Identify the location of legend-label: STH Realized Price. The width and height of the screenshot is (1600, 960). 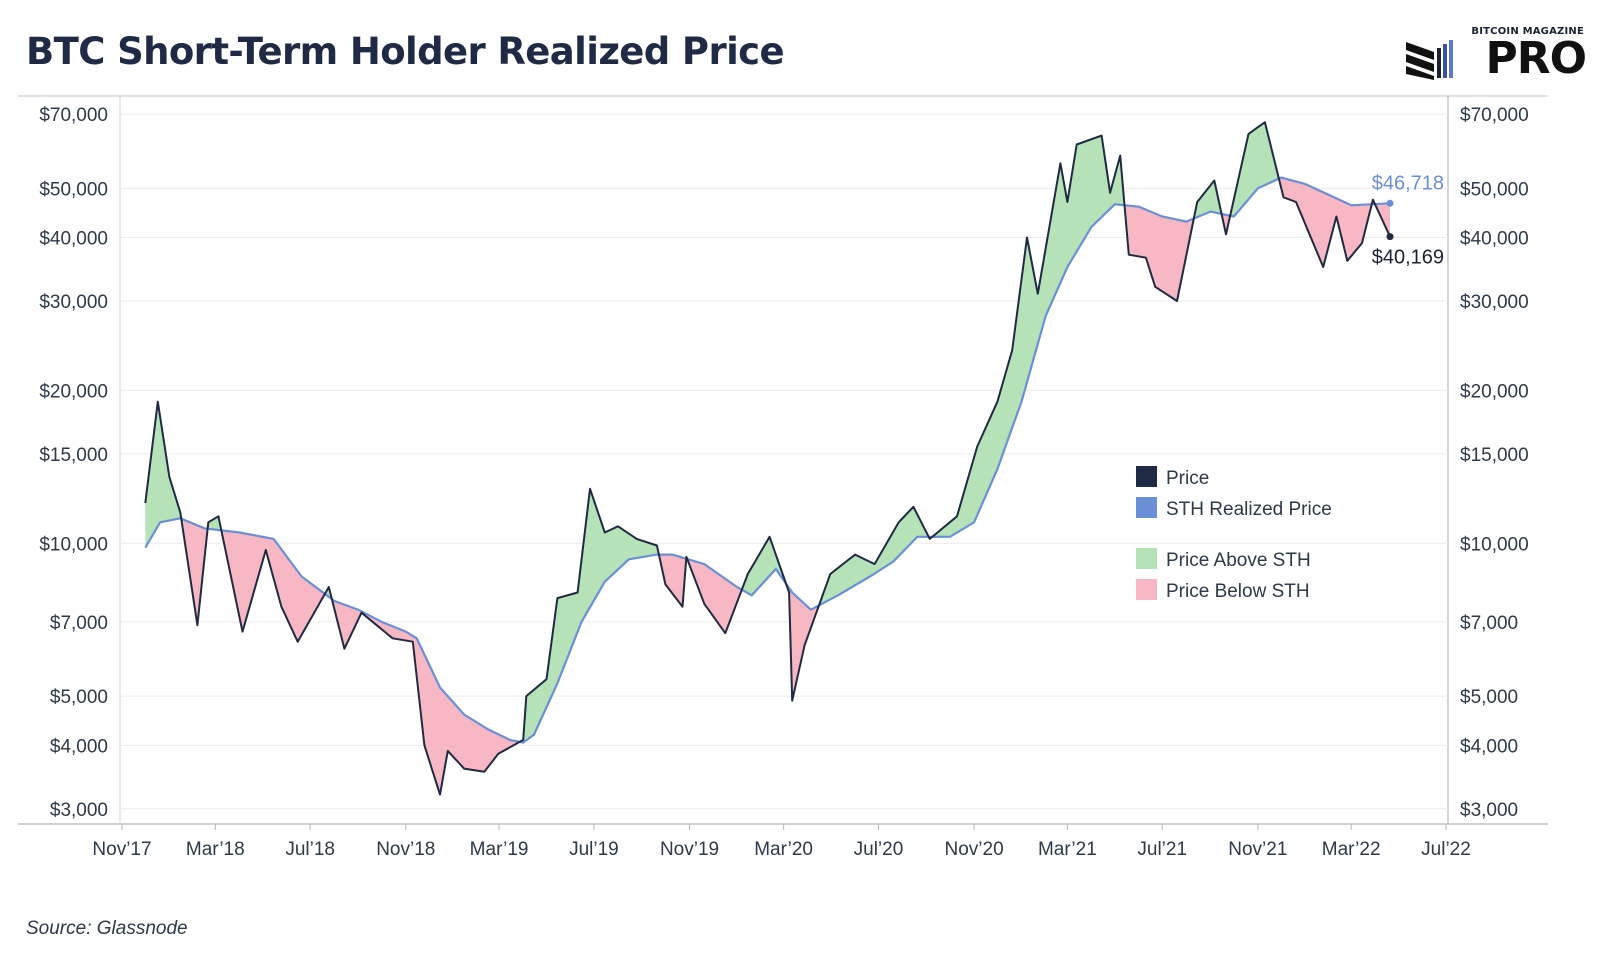
(1249, 509).